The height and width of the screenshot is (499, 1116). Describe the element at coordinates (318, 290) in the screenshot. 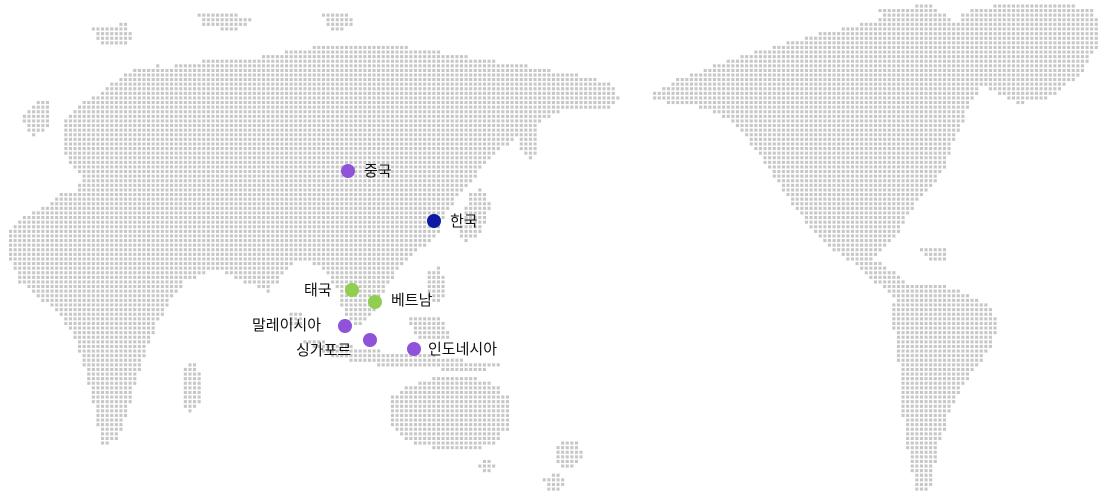

I see `thailand-label: 태국` at that location.